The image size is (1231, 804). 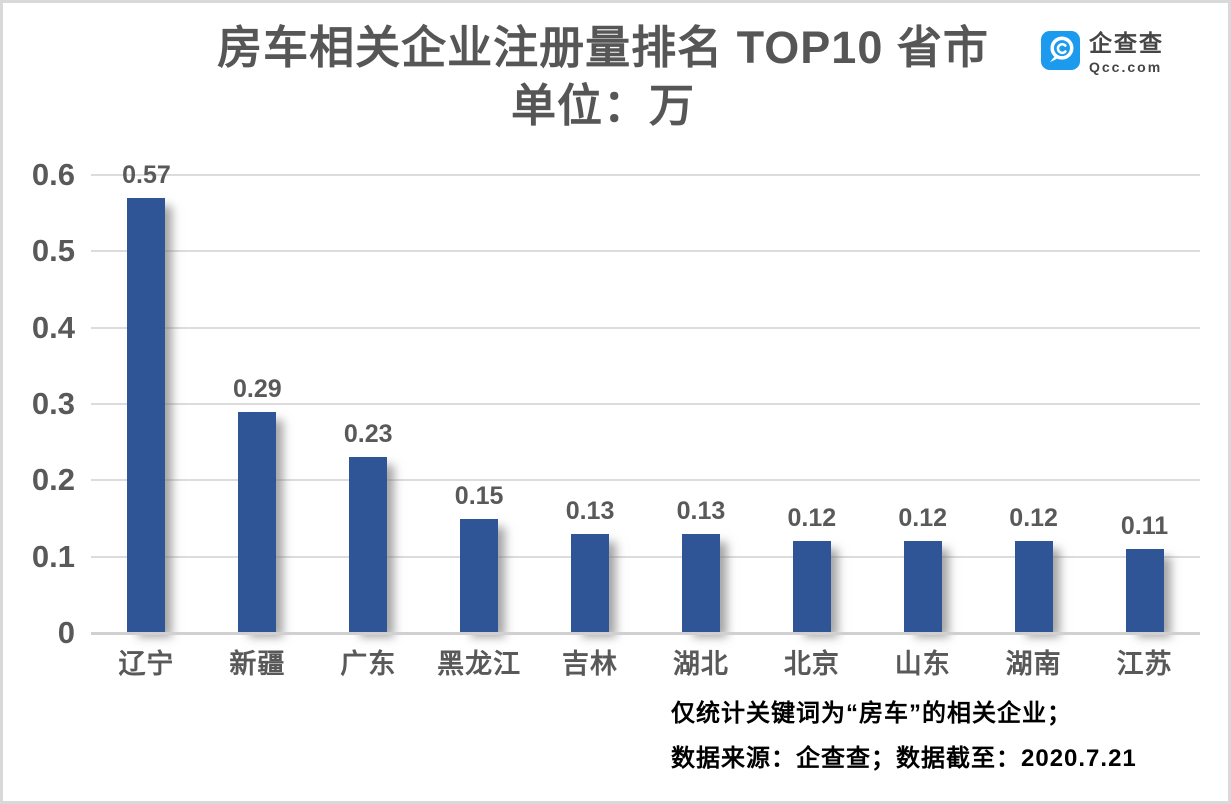 I want to click on footnote-line2: 数据来源：企查查；数据截至：2020.7.21, so click(x=904, y=758).